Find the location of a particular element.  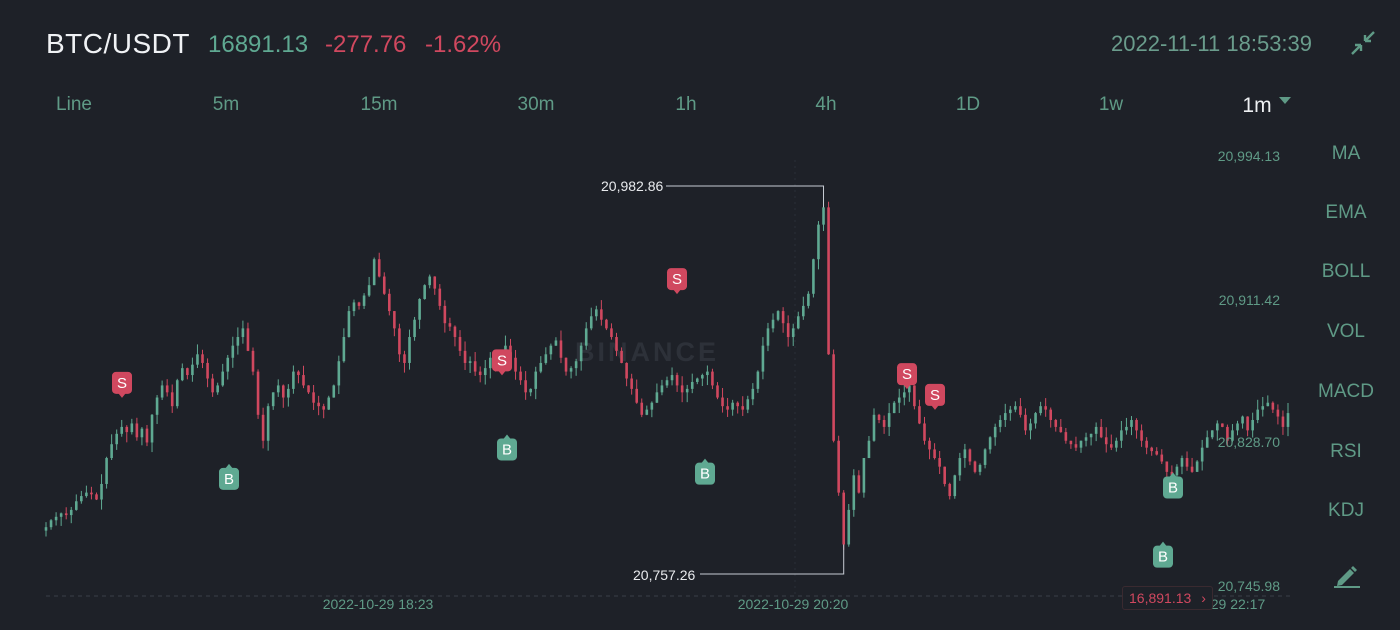

current-datetime: 2022-11-11 18:53:39 is located at coordinates (1212, 43).